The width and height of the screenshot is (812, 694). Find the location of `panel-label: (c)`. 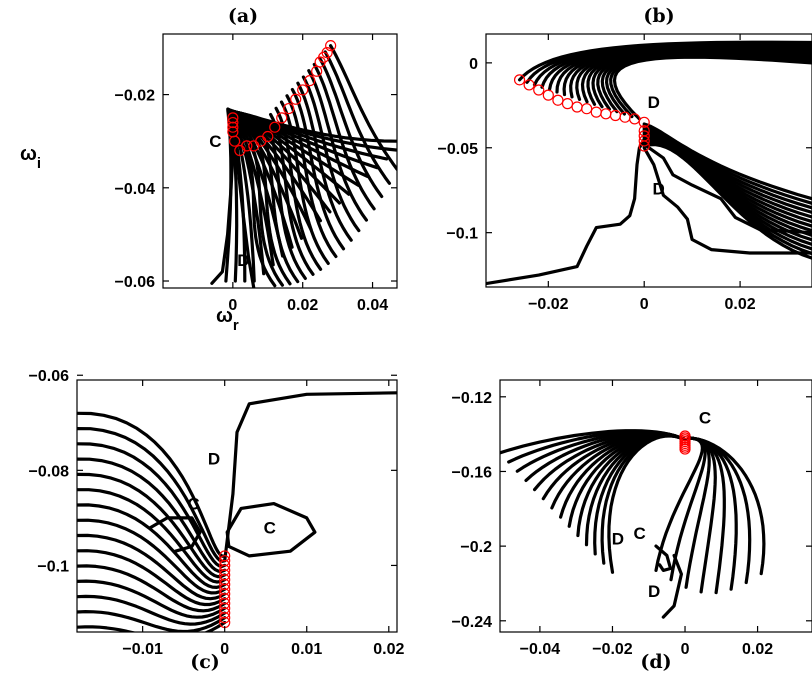

panel-label: (c) is located at coordinates (205, 662).